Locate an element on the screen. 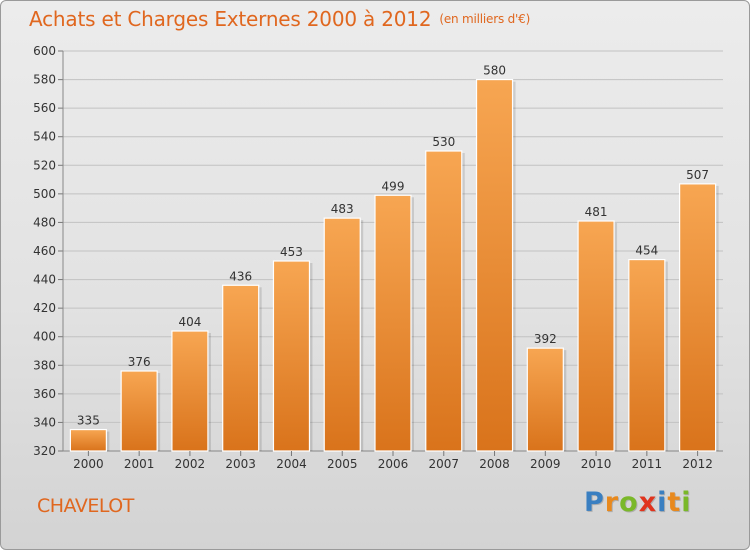  commune-name: CHAVELOT is located at coordinates (85, 506).